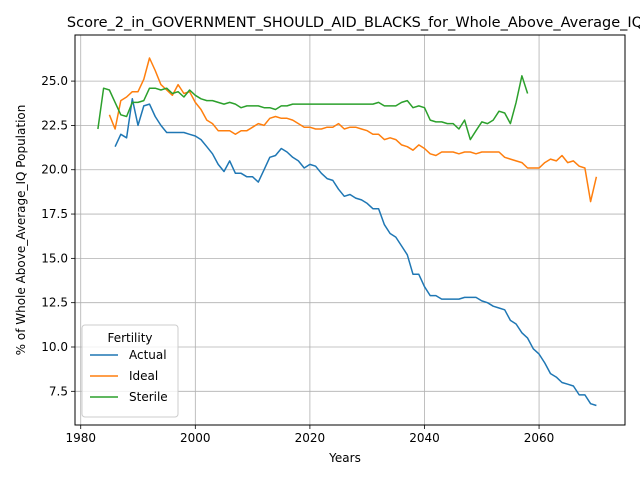  Describe the element at coordinates (54, 214) in the screenshot. I see `y-tick-label: 17.5` at that location.